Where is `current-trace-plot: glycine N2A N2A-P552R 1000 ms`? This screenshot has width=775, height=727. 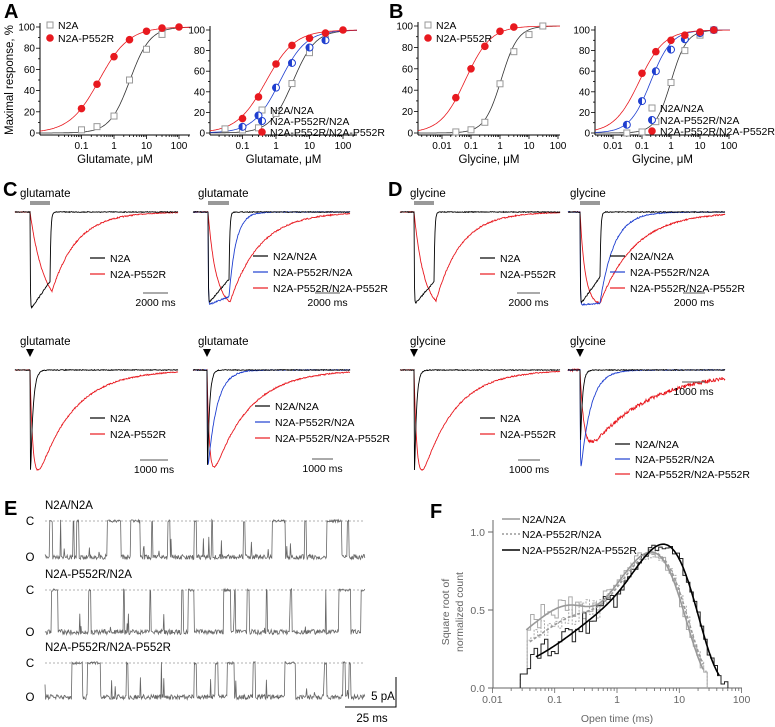
current-trace-plot: glycine N2A N2A-P552R 1000 ms is located at coordinates (480, 406).